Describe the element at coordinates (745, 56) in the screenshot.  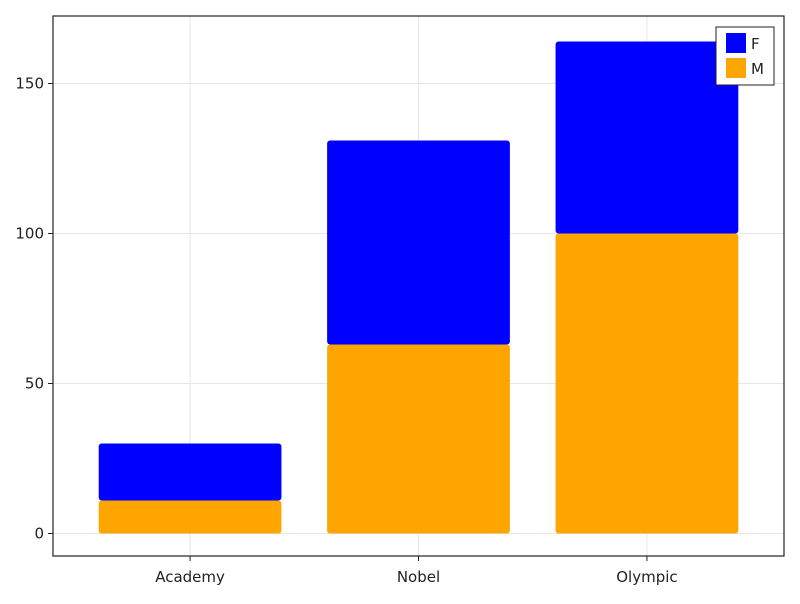
I see `legend: FM` at that location.